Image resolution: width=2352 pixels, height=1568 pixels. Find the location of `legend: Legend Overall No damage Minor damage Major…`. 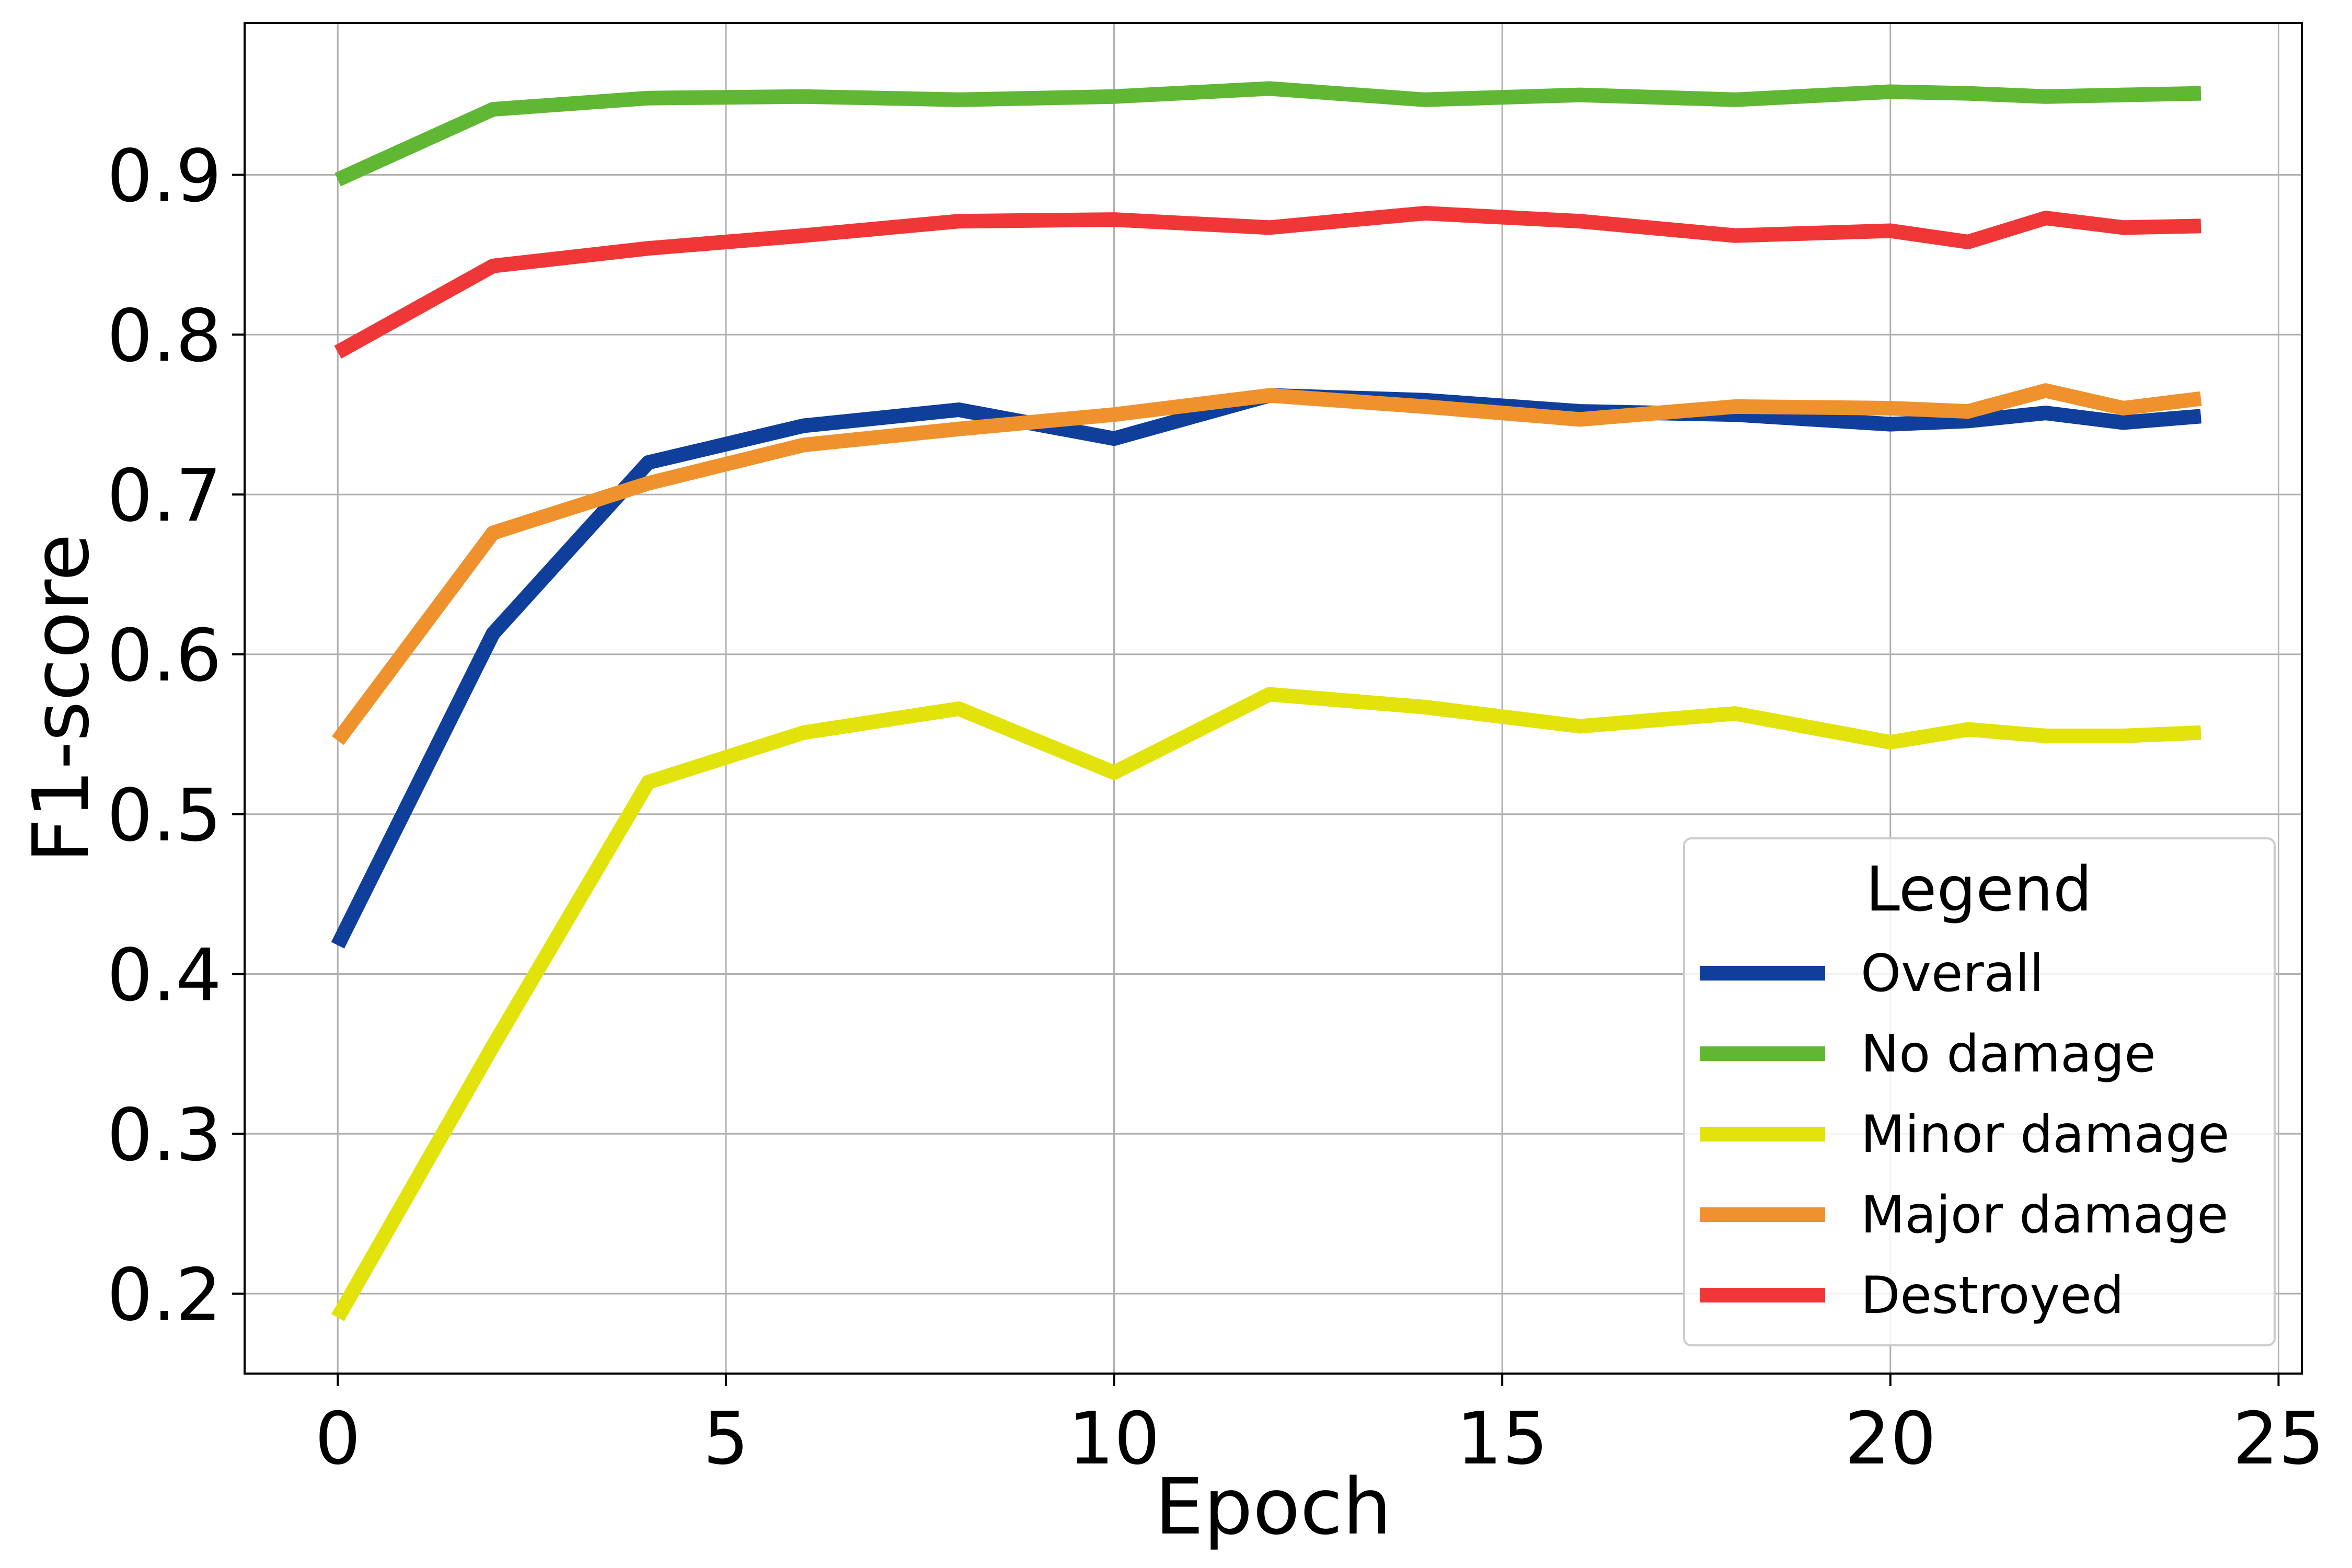

legend: Legend Overall No damage Minor damage Major… is located at coordinates (1979, 1091).